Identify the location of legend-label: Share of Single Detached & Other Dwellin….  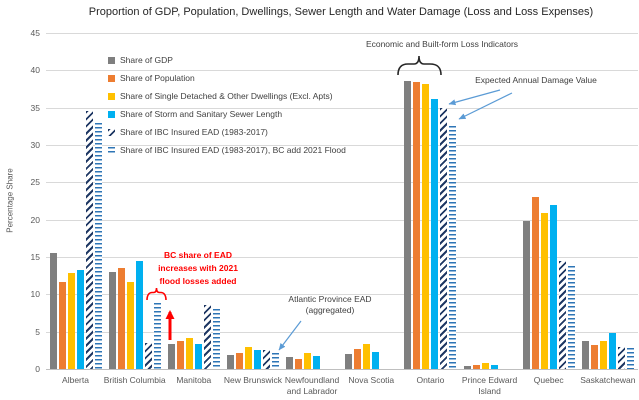
(226, 96).